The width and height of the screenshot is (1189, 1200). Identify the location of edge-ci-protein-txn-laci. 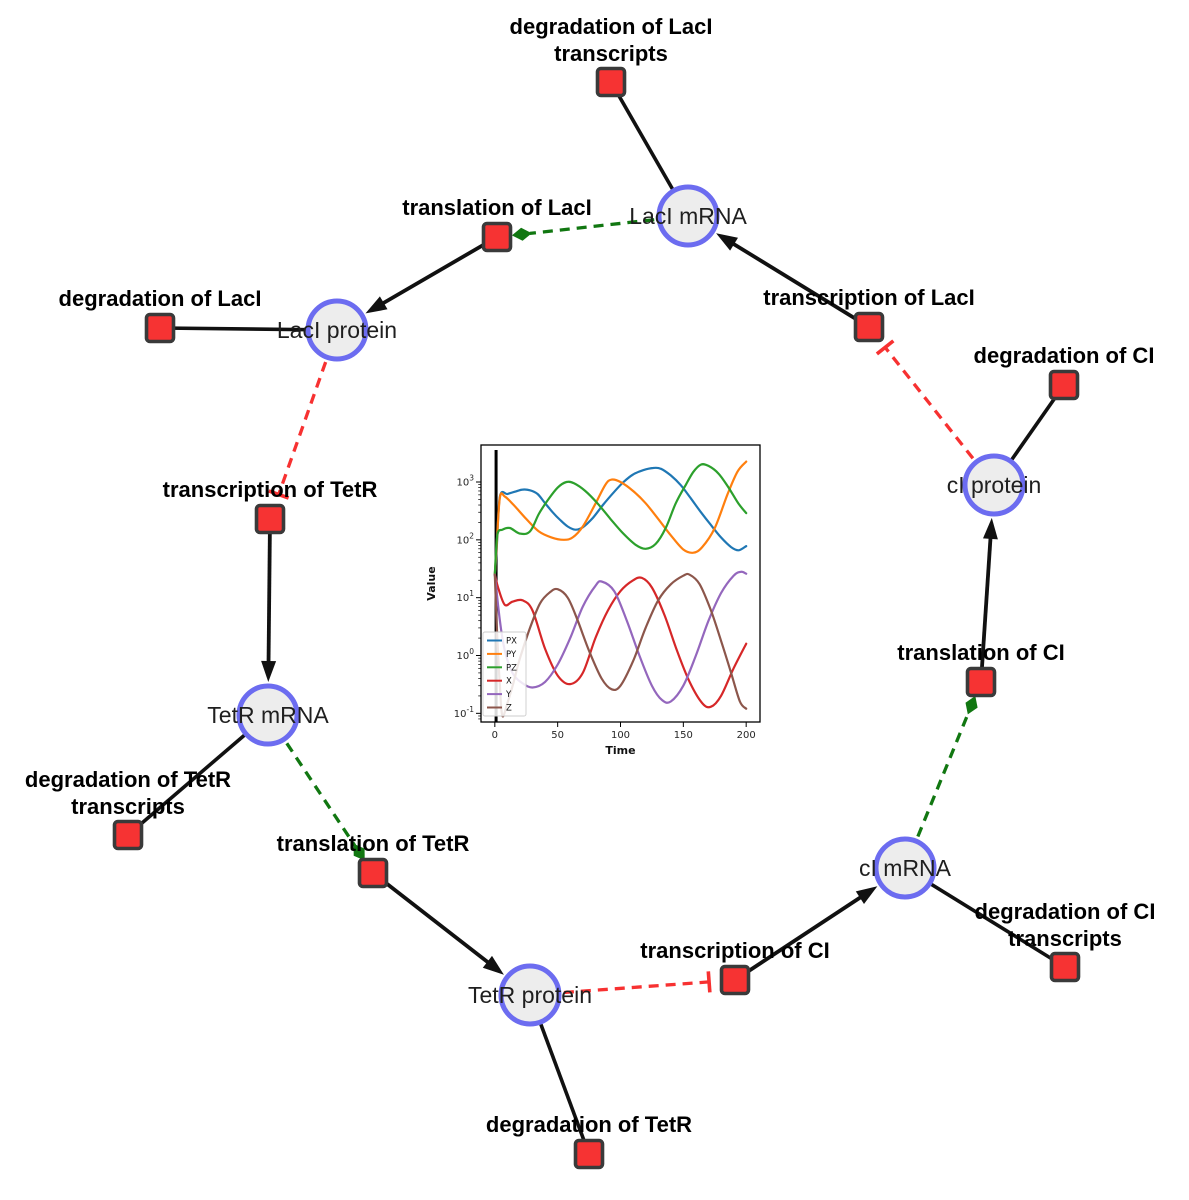
(939, 416).